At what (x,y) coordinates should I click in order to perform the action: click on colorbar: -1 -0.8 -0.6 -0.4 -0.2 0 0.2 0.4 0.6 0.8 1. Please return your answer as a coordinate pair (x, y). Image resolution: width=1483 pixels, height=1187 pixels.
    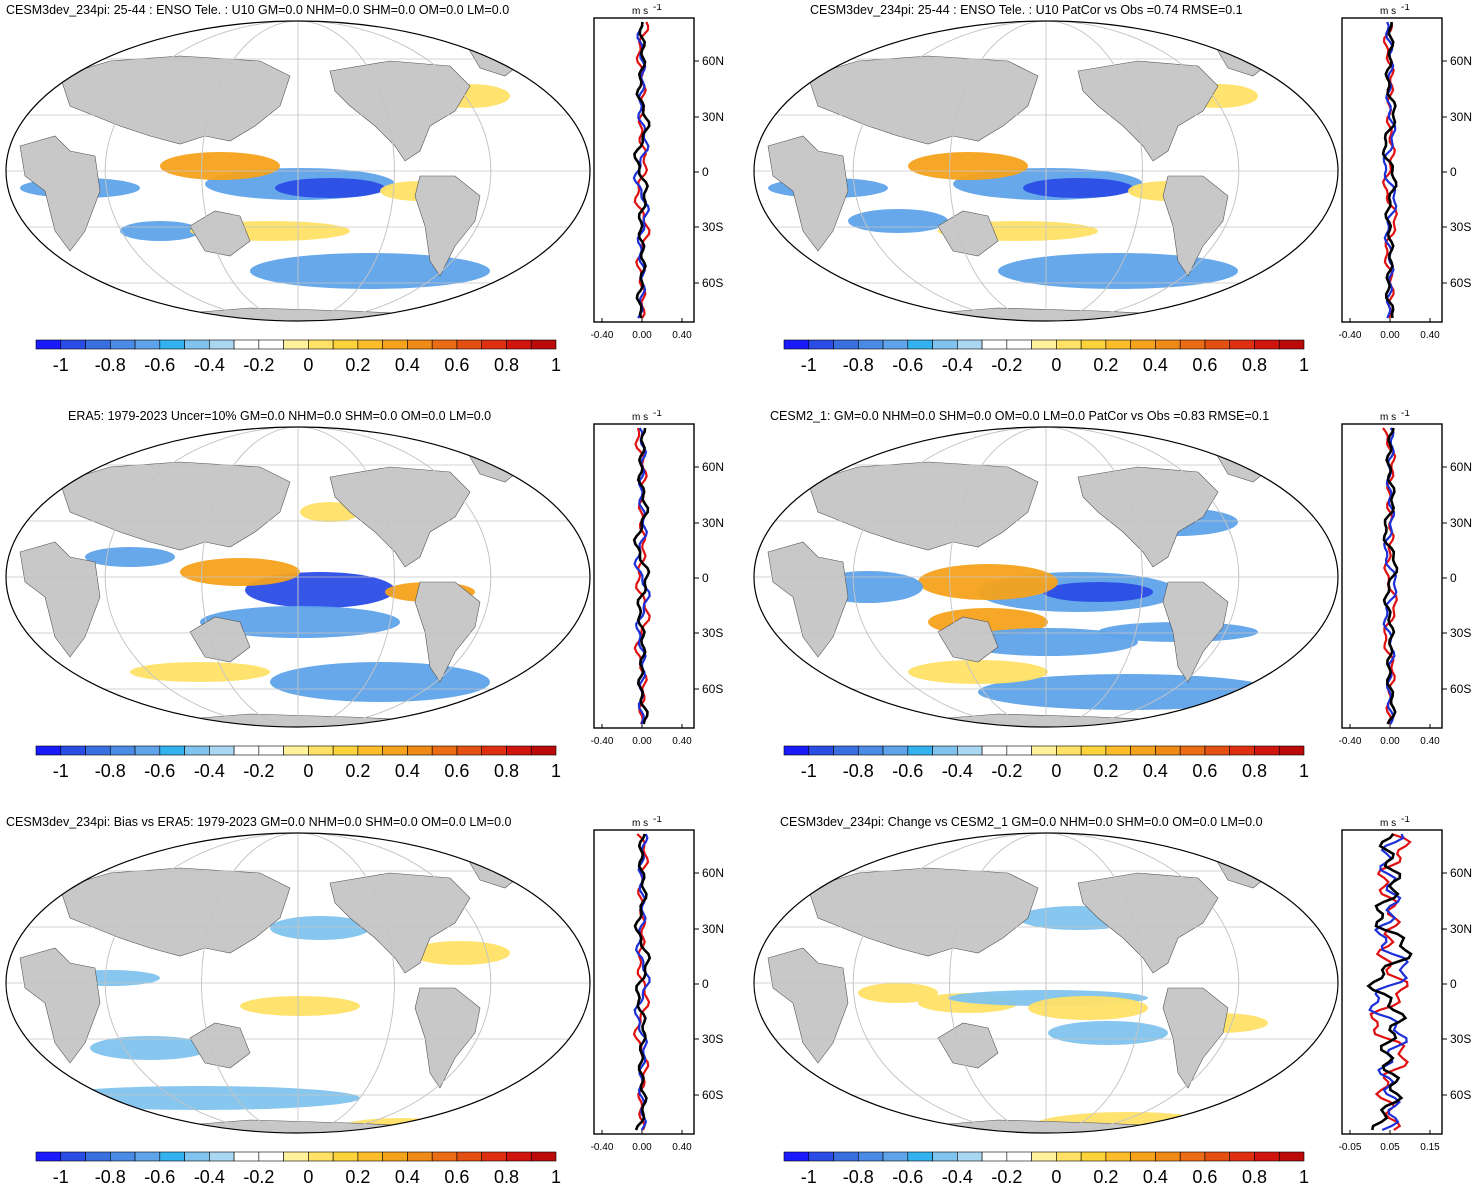
    Looking at the image, I should click on (298, 1168).